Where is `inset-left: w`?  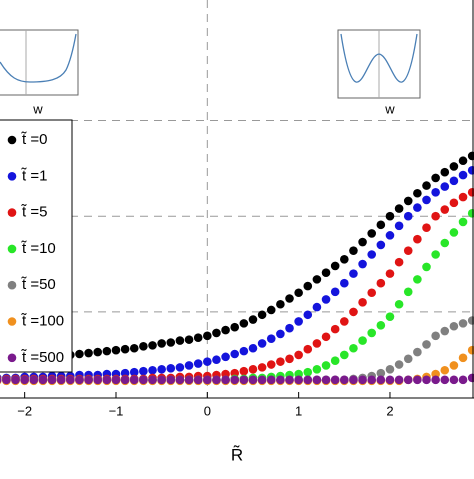 inset-left: w is located at coordinates (39, 72).